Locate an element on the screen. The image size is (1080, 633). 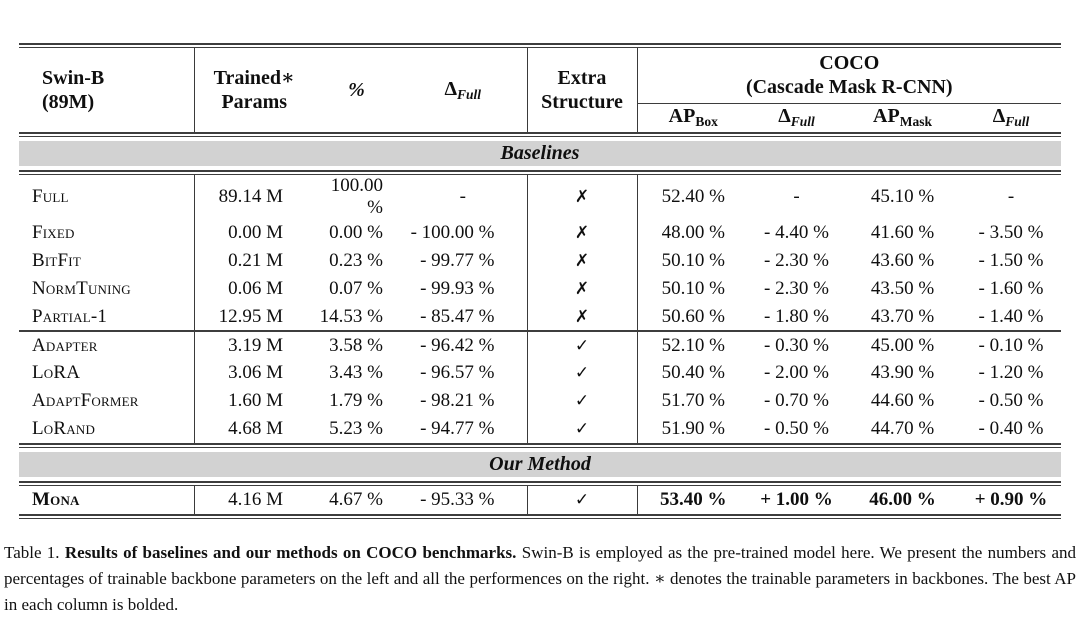
ap-mask-cell: 43.60 % is located at coordinates (902, 260).